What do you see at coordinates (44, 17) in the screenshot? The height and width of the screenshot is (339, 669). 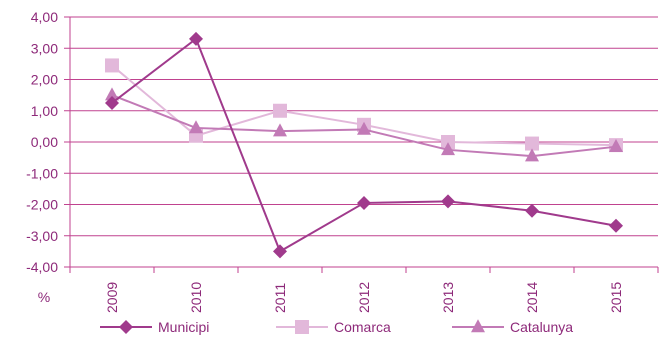 I see `y-tick-label: 4,00` at bounding box center [44, 17].